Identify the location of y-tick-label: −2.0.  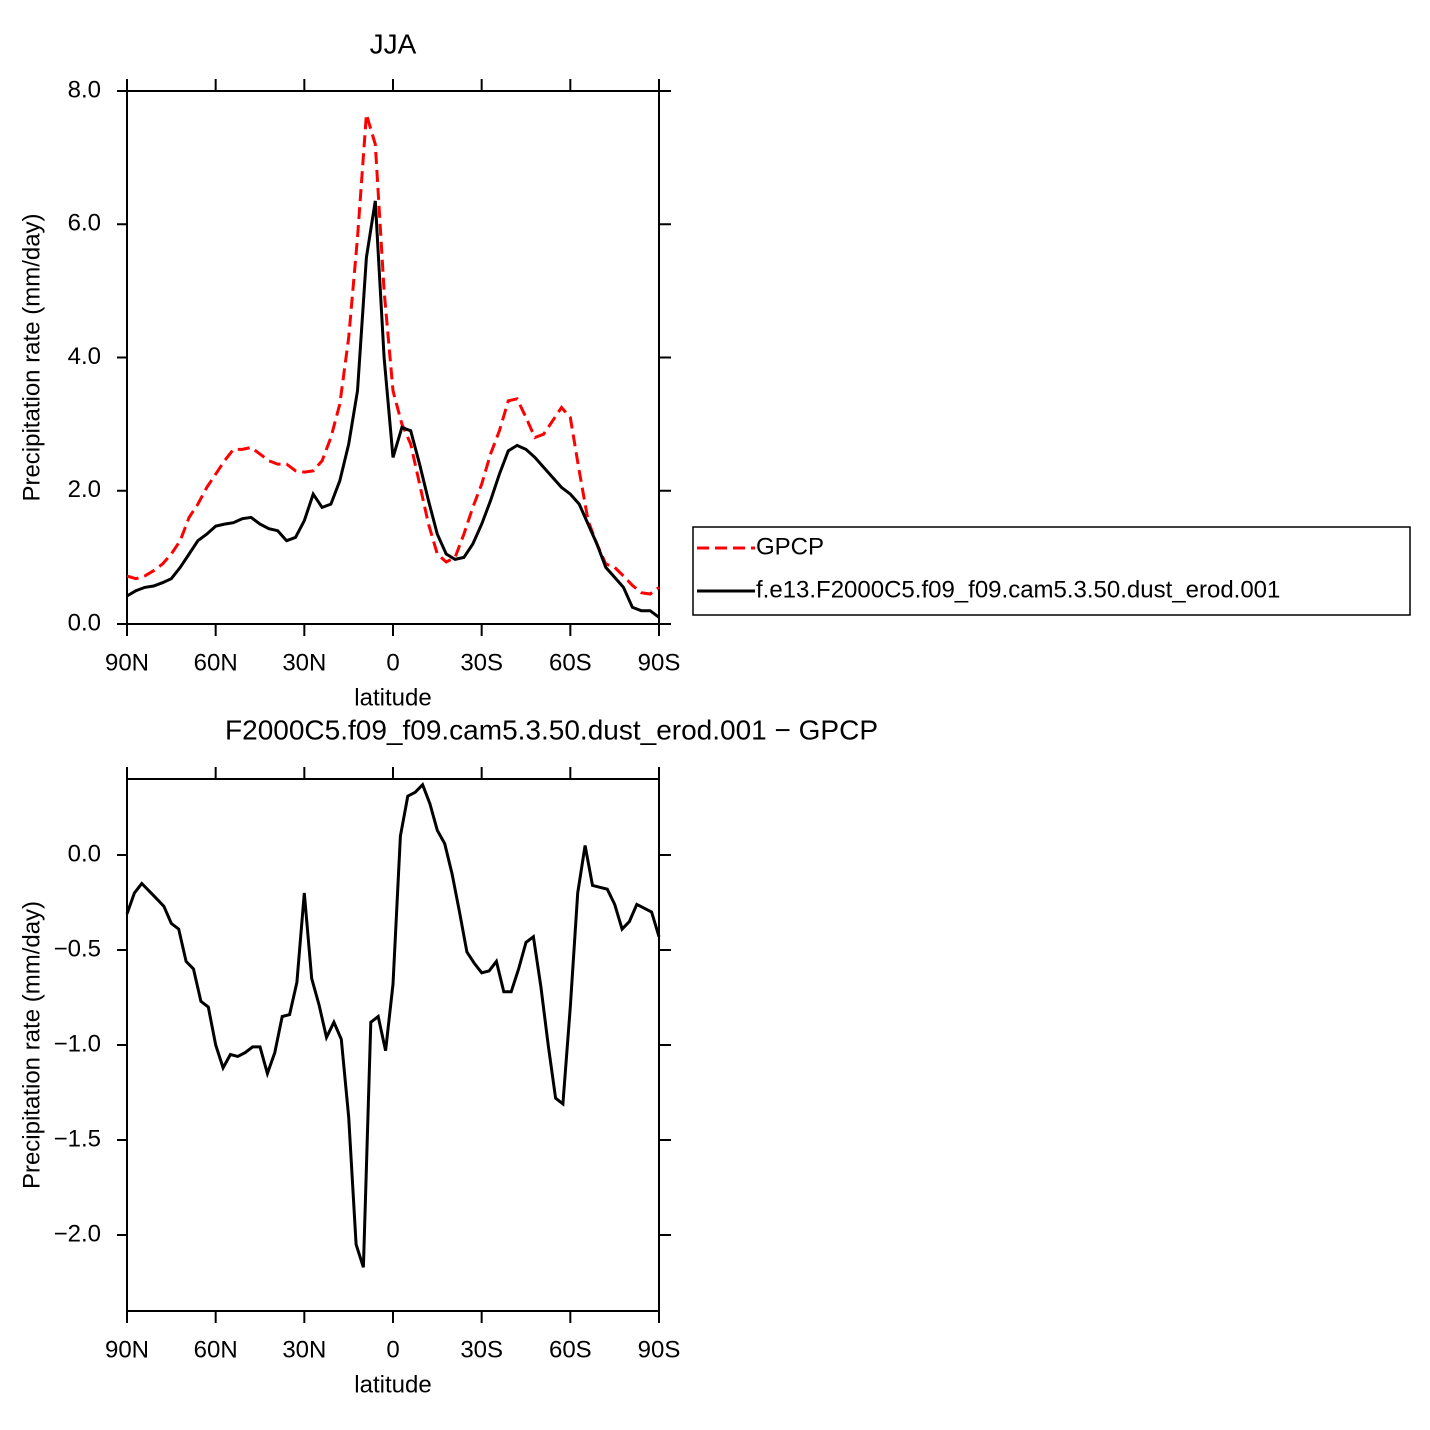
(77, 1233).